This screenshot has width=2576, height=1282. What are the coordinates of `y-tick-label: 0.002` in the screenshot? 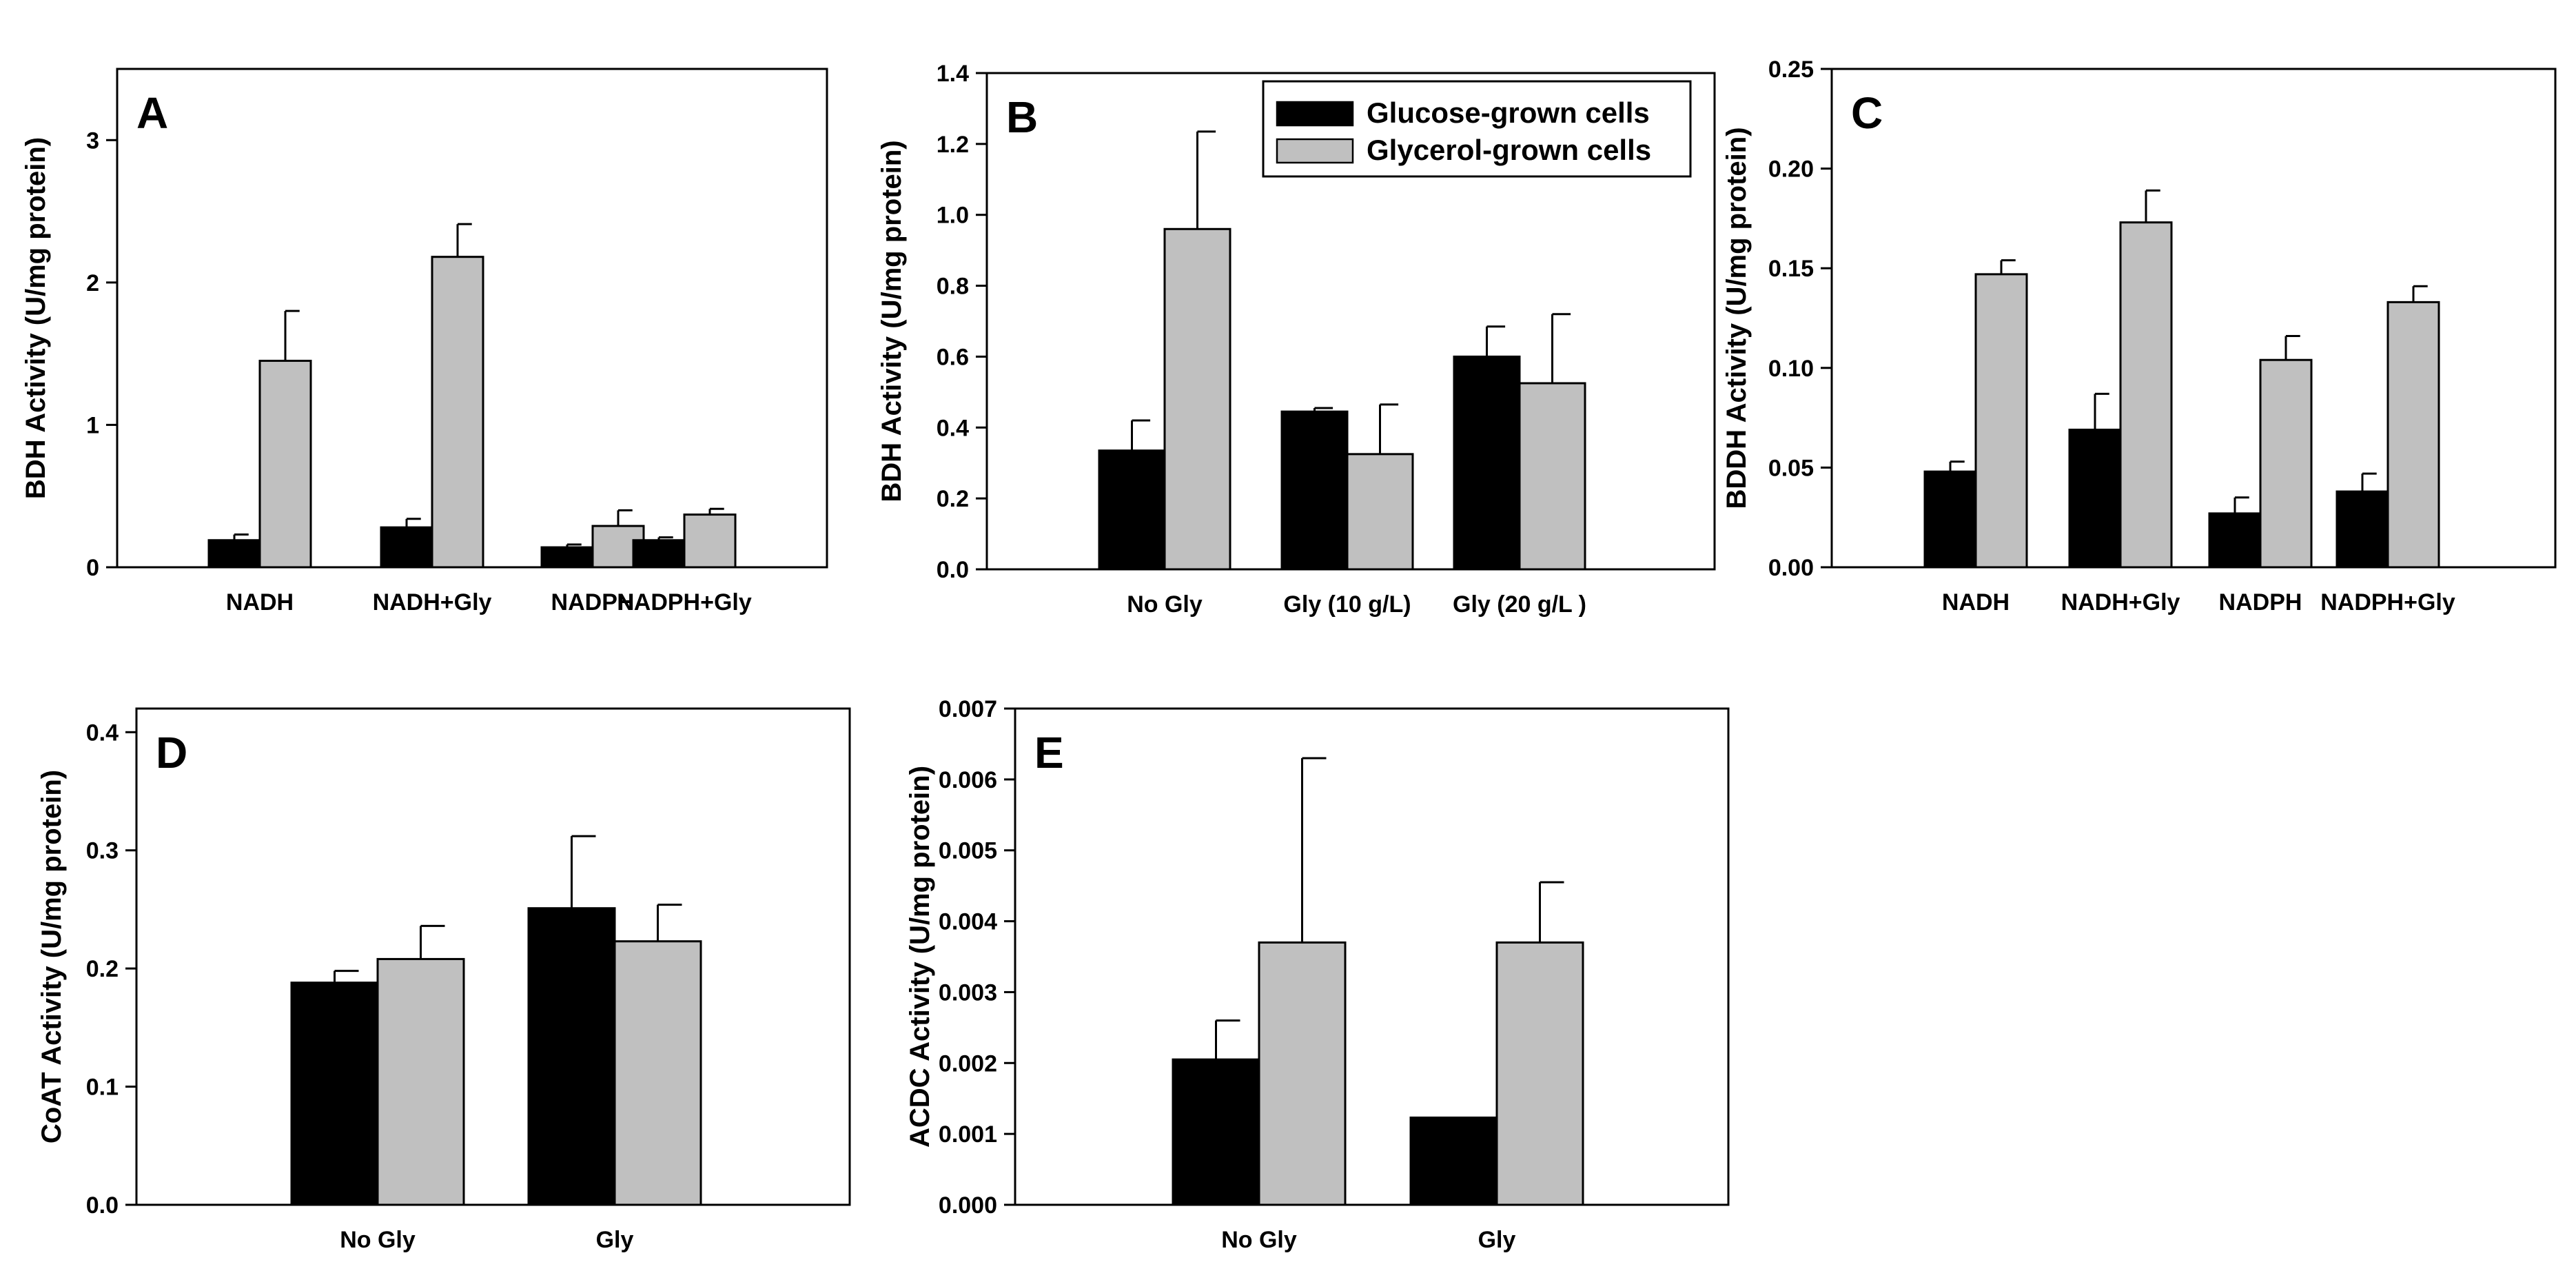 It's located at (968, 1063).